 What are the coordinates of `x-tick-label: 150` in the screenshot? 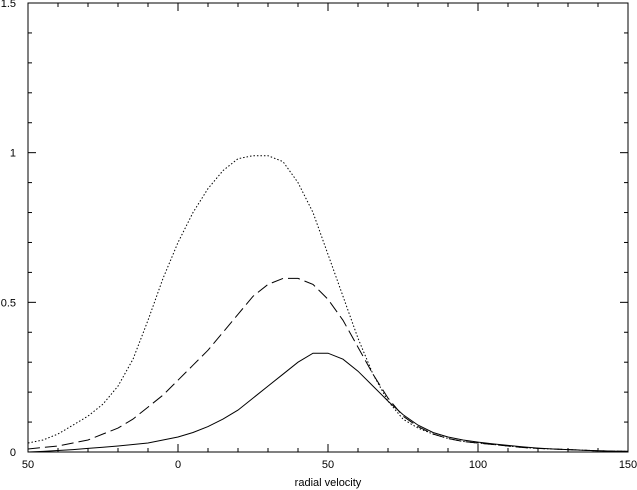 It's located at (628, 465).